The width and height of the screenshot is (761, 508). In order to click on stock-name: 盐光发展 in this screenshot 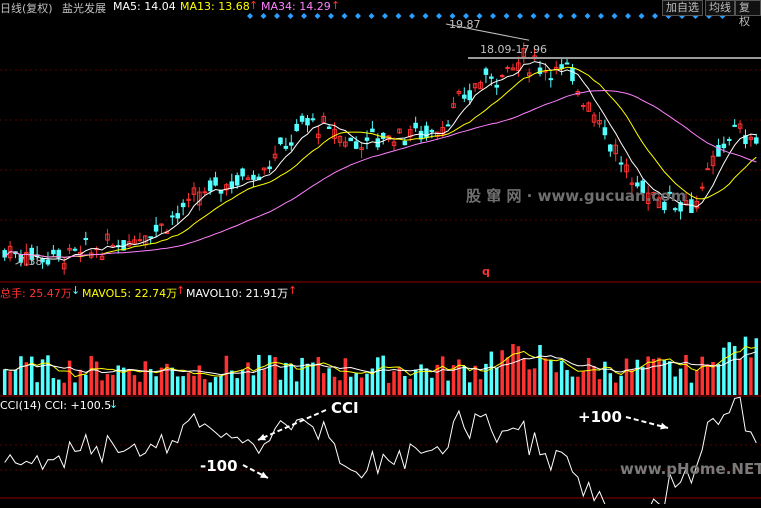, I will do `click(84, 8)`.